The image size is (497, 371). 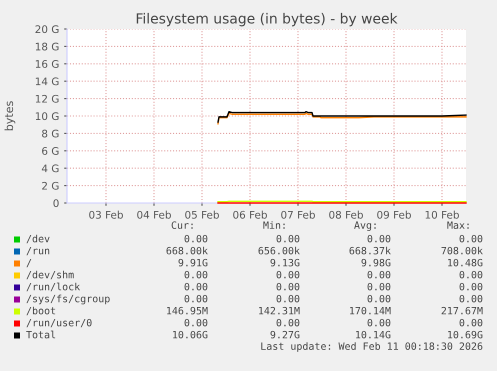 What do you see at coordinates (53, 287) in the screenshot?
I see `legend-label: /run/lock` at bounding box center [53, 287].